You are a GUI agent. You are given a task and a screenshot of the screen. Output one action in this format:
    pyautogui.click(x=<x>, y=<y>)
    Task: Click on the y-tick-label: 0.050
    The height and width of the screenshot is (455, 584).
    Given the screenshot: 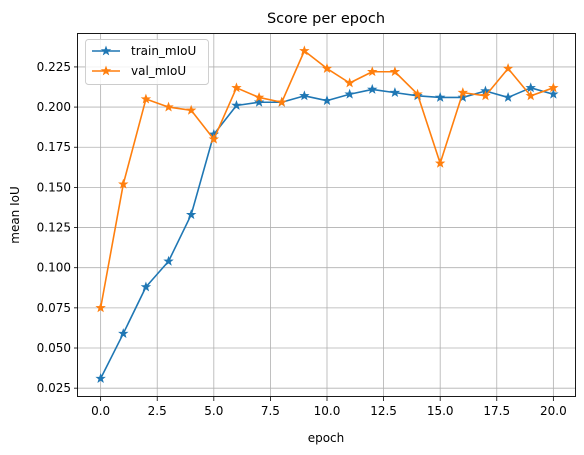 What is the action you would take?
    pyautogui.click(x=54, y=348)
    